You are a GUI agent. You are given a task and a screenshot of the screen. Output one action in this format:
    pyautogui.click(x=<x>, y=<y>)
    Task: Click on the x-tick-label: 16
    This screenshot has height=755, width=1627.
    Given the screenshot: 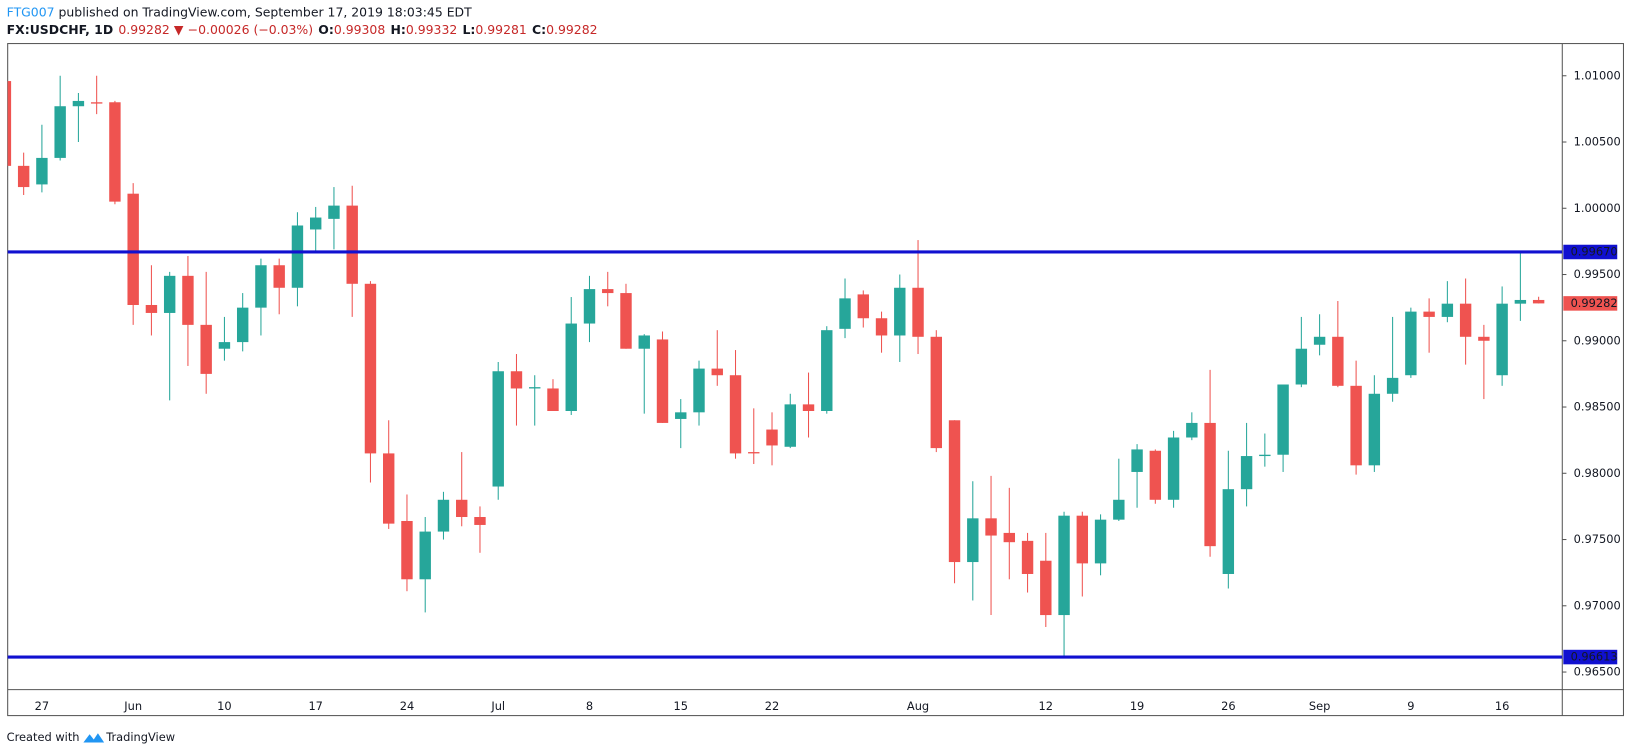 What is the action you would take?
    pyautogui.click(x=1502, y=706)
    